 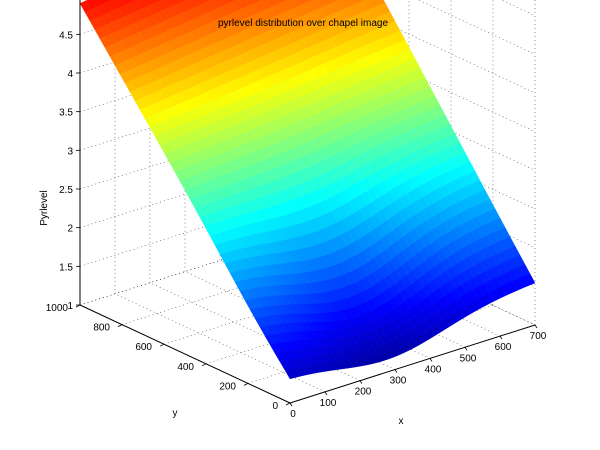 I want to click on z-tick-label-3: 2.5, so click(x=66, y=190).